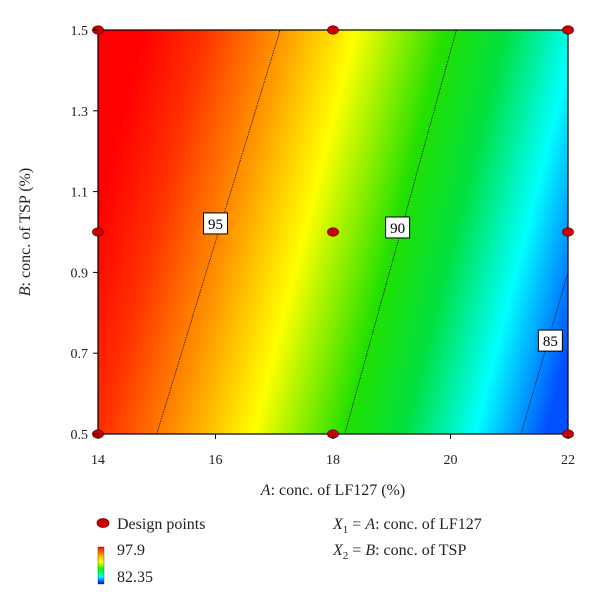 This screenshot has width=600, height=605. I want to click on contour-labels: 95 90 85, so click(383, 282).